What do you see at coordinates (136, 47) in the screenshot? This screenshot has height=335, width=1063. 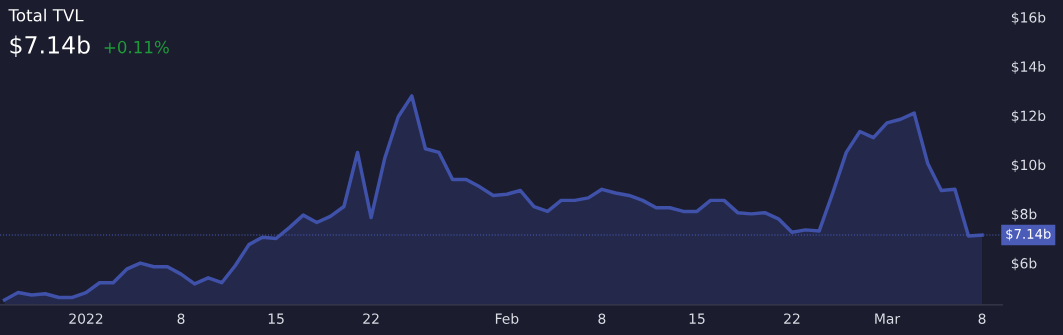 I see `annotation: +0.11%` at bounding box center [136, 47].